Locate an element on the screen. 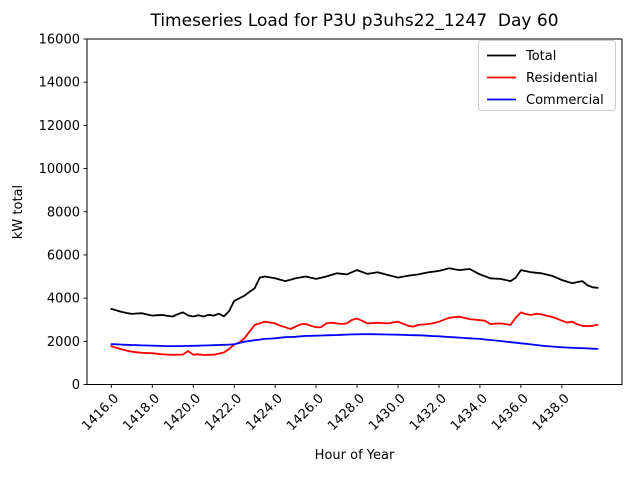 This screenshot has width=640, height=480. x-tick-label: 1422.0 is located at coordinates (223, 412).